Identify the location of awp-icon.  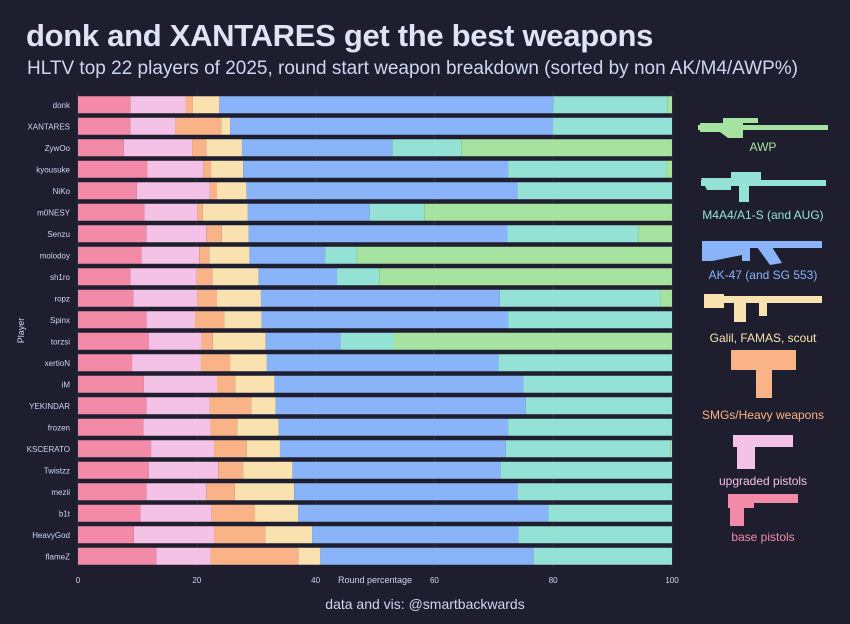
(763, 145).